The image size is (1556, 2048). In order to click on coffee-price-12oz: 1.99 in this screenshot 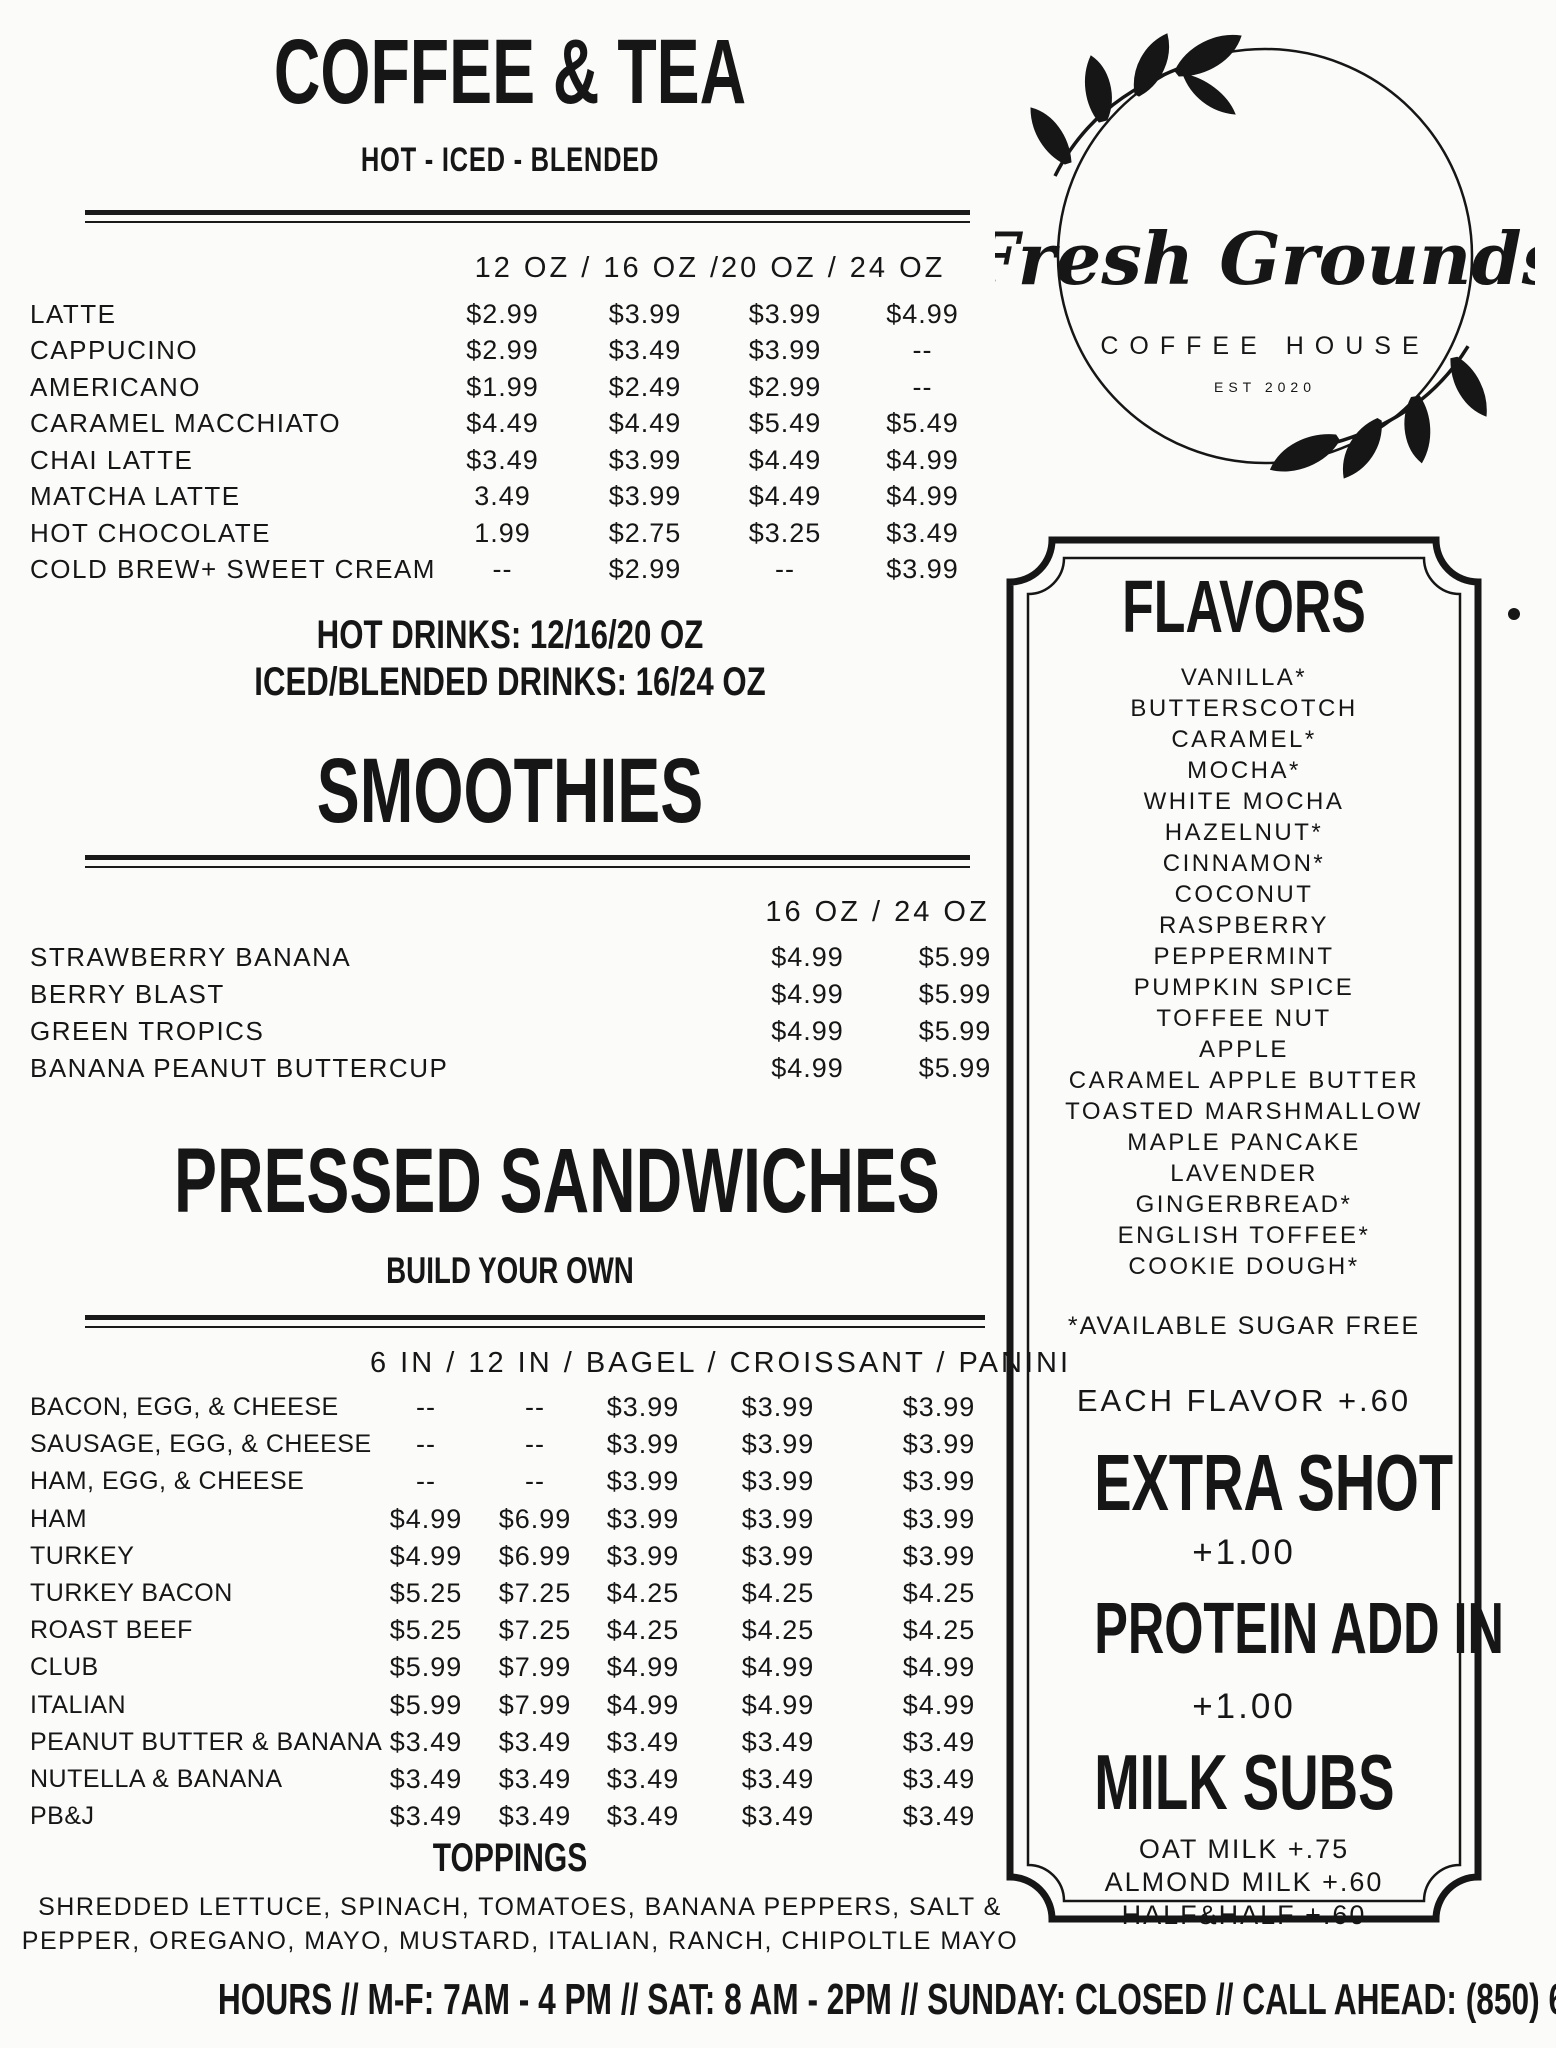, I will do `click(502, 532)`.